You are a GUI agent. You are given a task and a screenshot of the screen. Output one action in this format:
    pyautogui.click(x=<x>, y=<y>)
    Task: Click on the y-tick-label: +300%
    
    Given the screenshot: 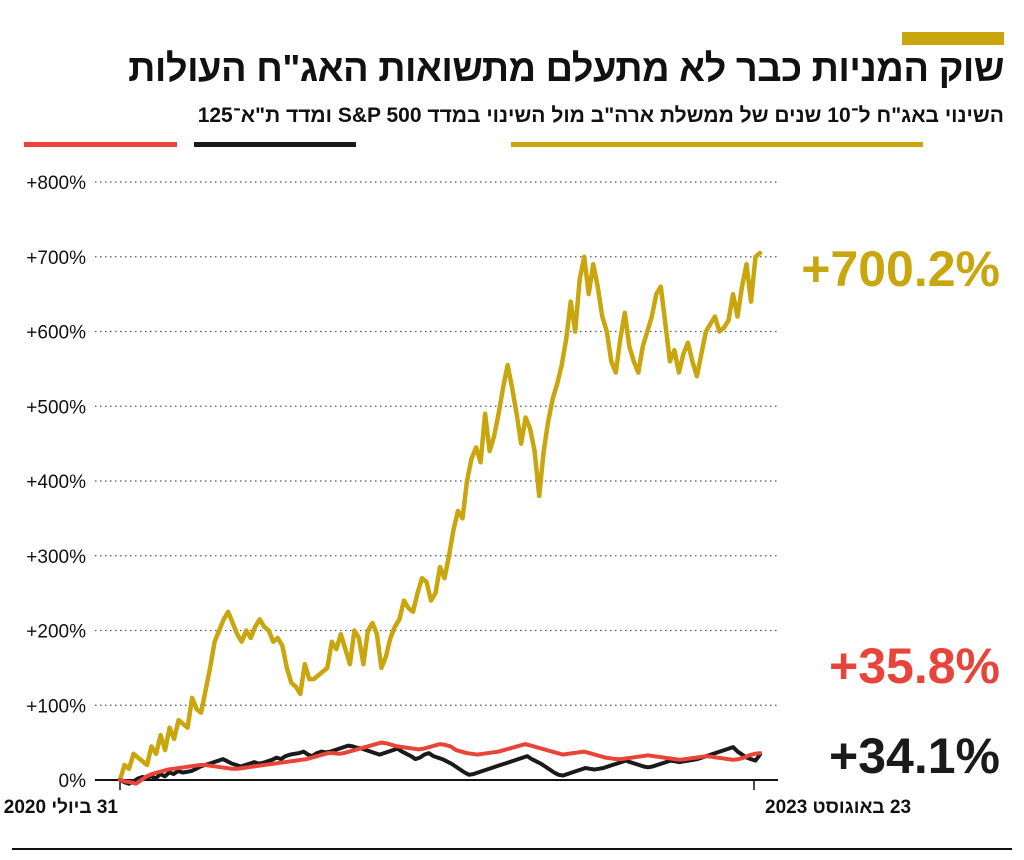 What is the action you would take?
    pyautogui.click(x=56, y=557)
    